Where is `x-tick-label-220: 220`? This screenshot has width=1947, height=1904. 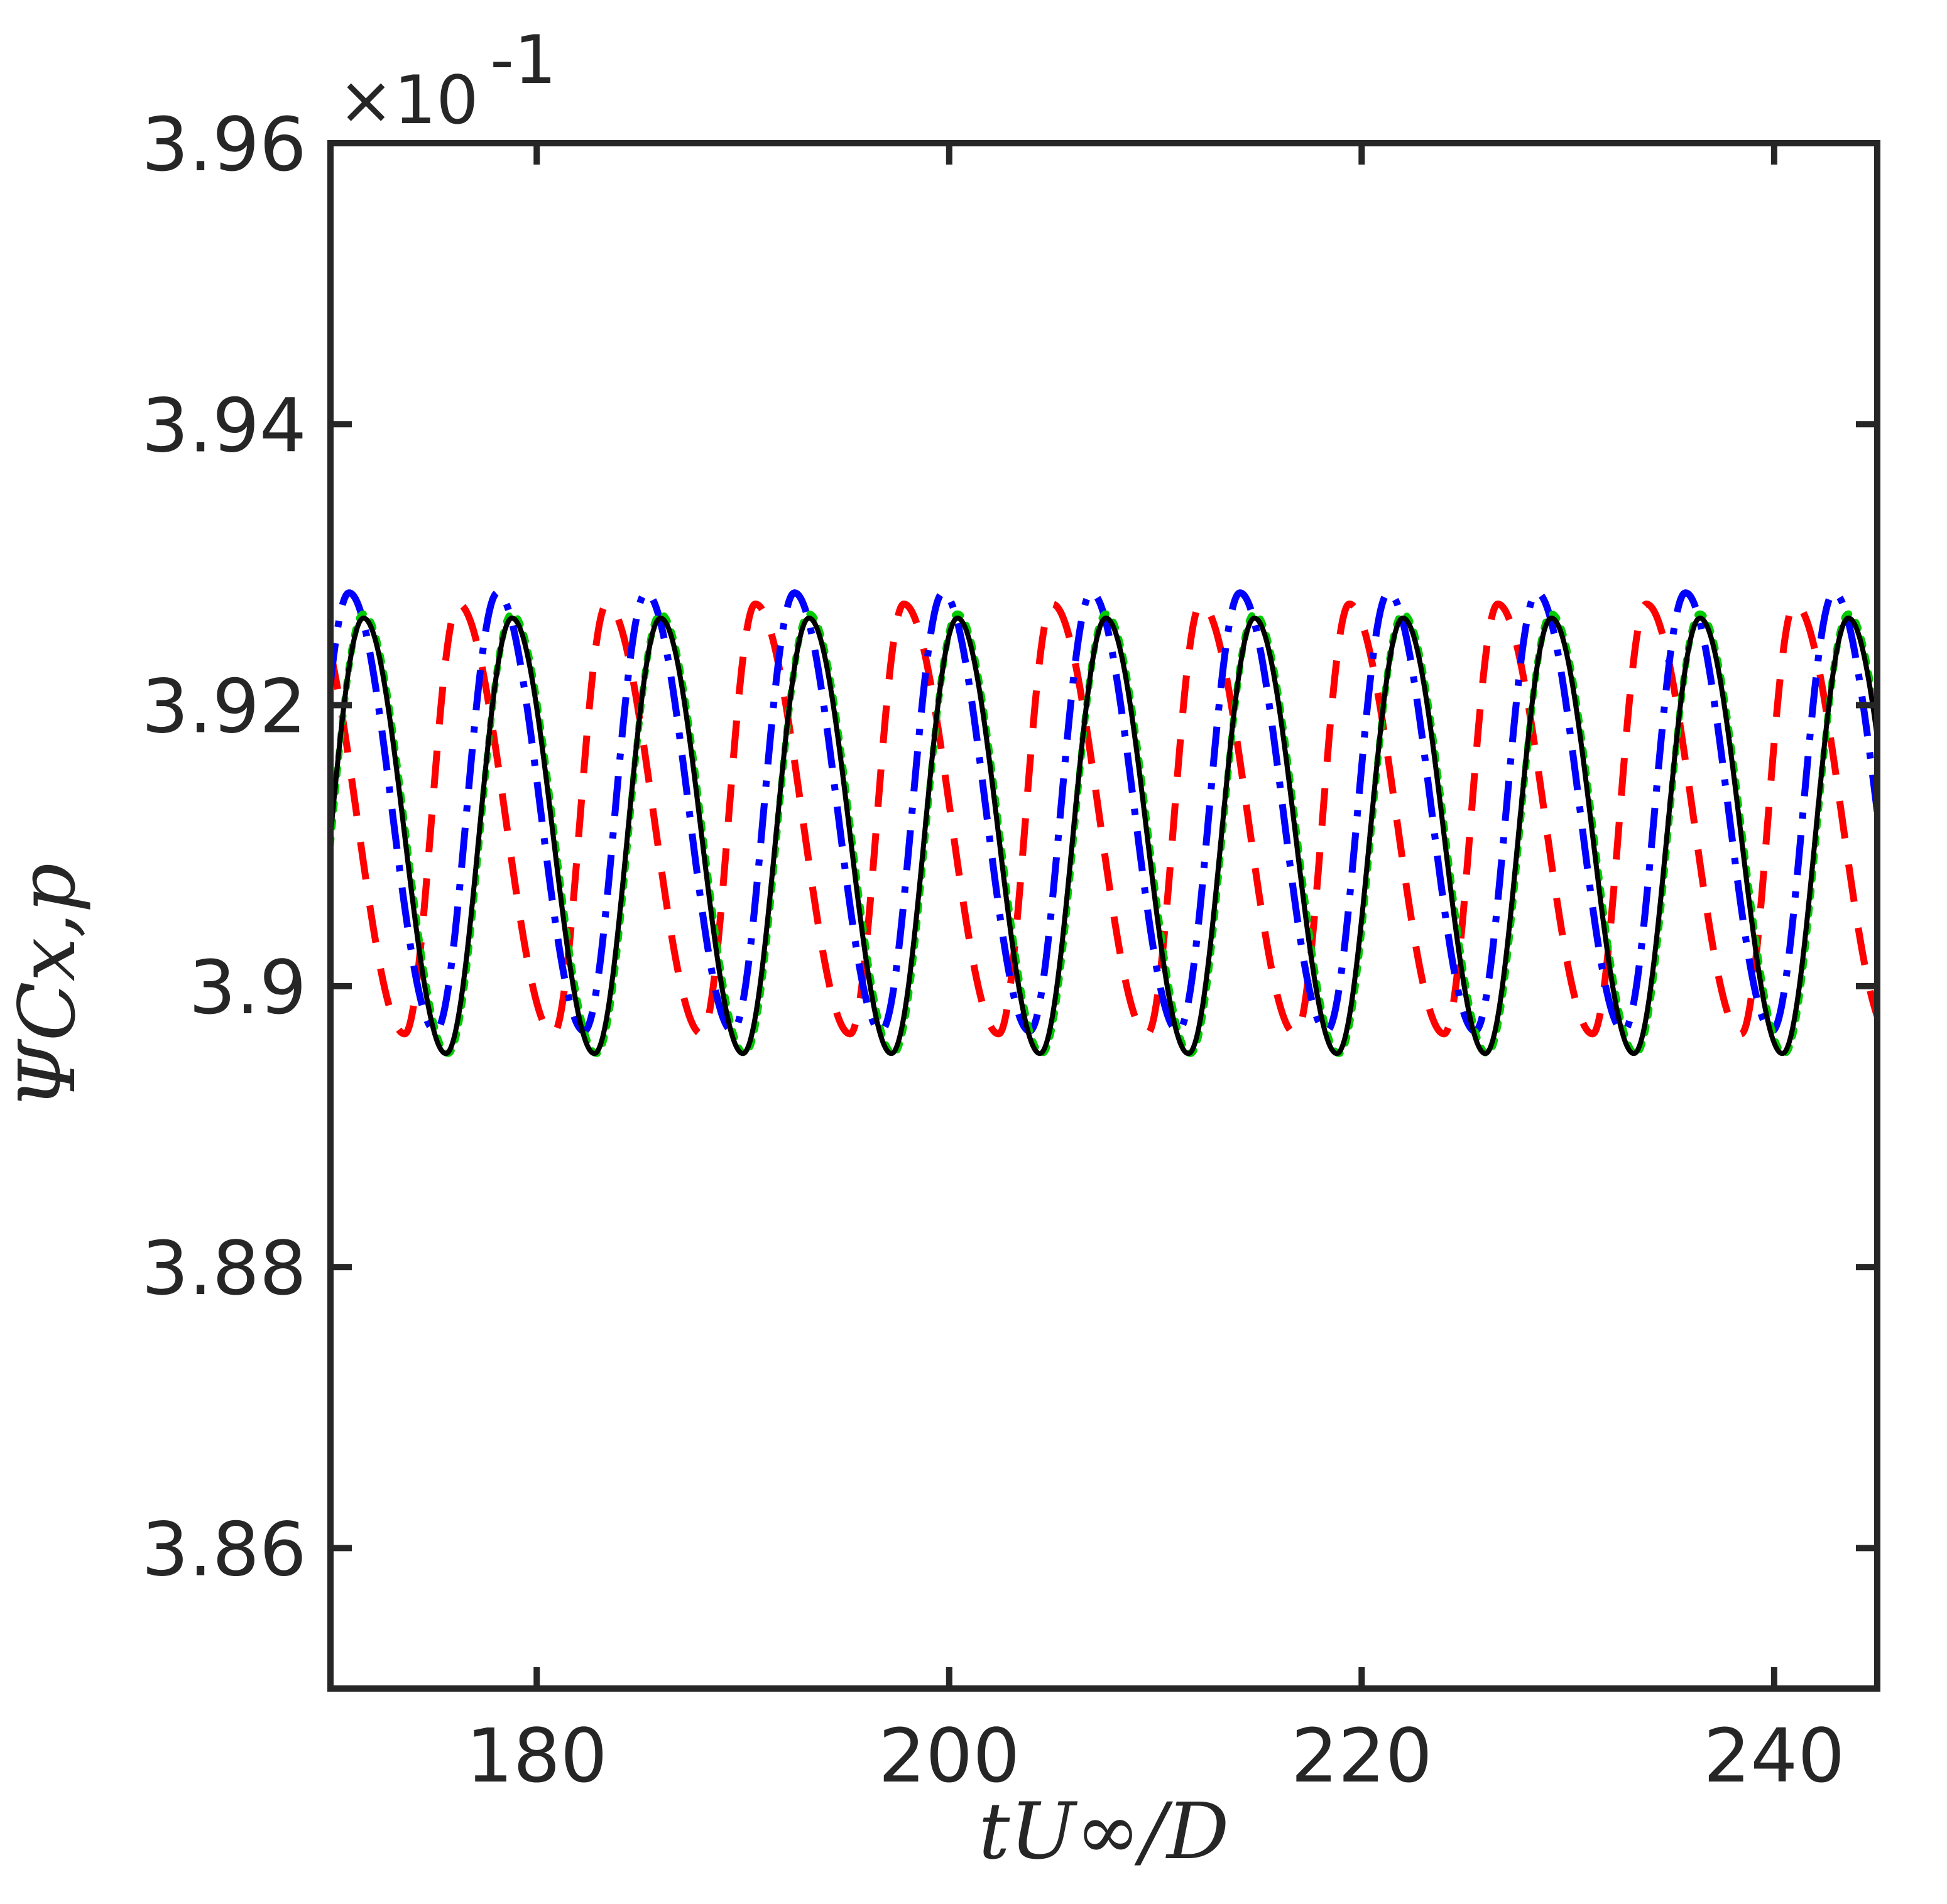
x-tick-label-220: 220 is located at coordinates (1361, 1755).